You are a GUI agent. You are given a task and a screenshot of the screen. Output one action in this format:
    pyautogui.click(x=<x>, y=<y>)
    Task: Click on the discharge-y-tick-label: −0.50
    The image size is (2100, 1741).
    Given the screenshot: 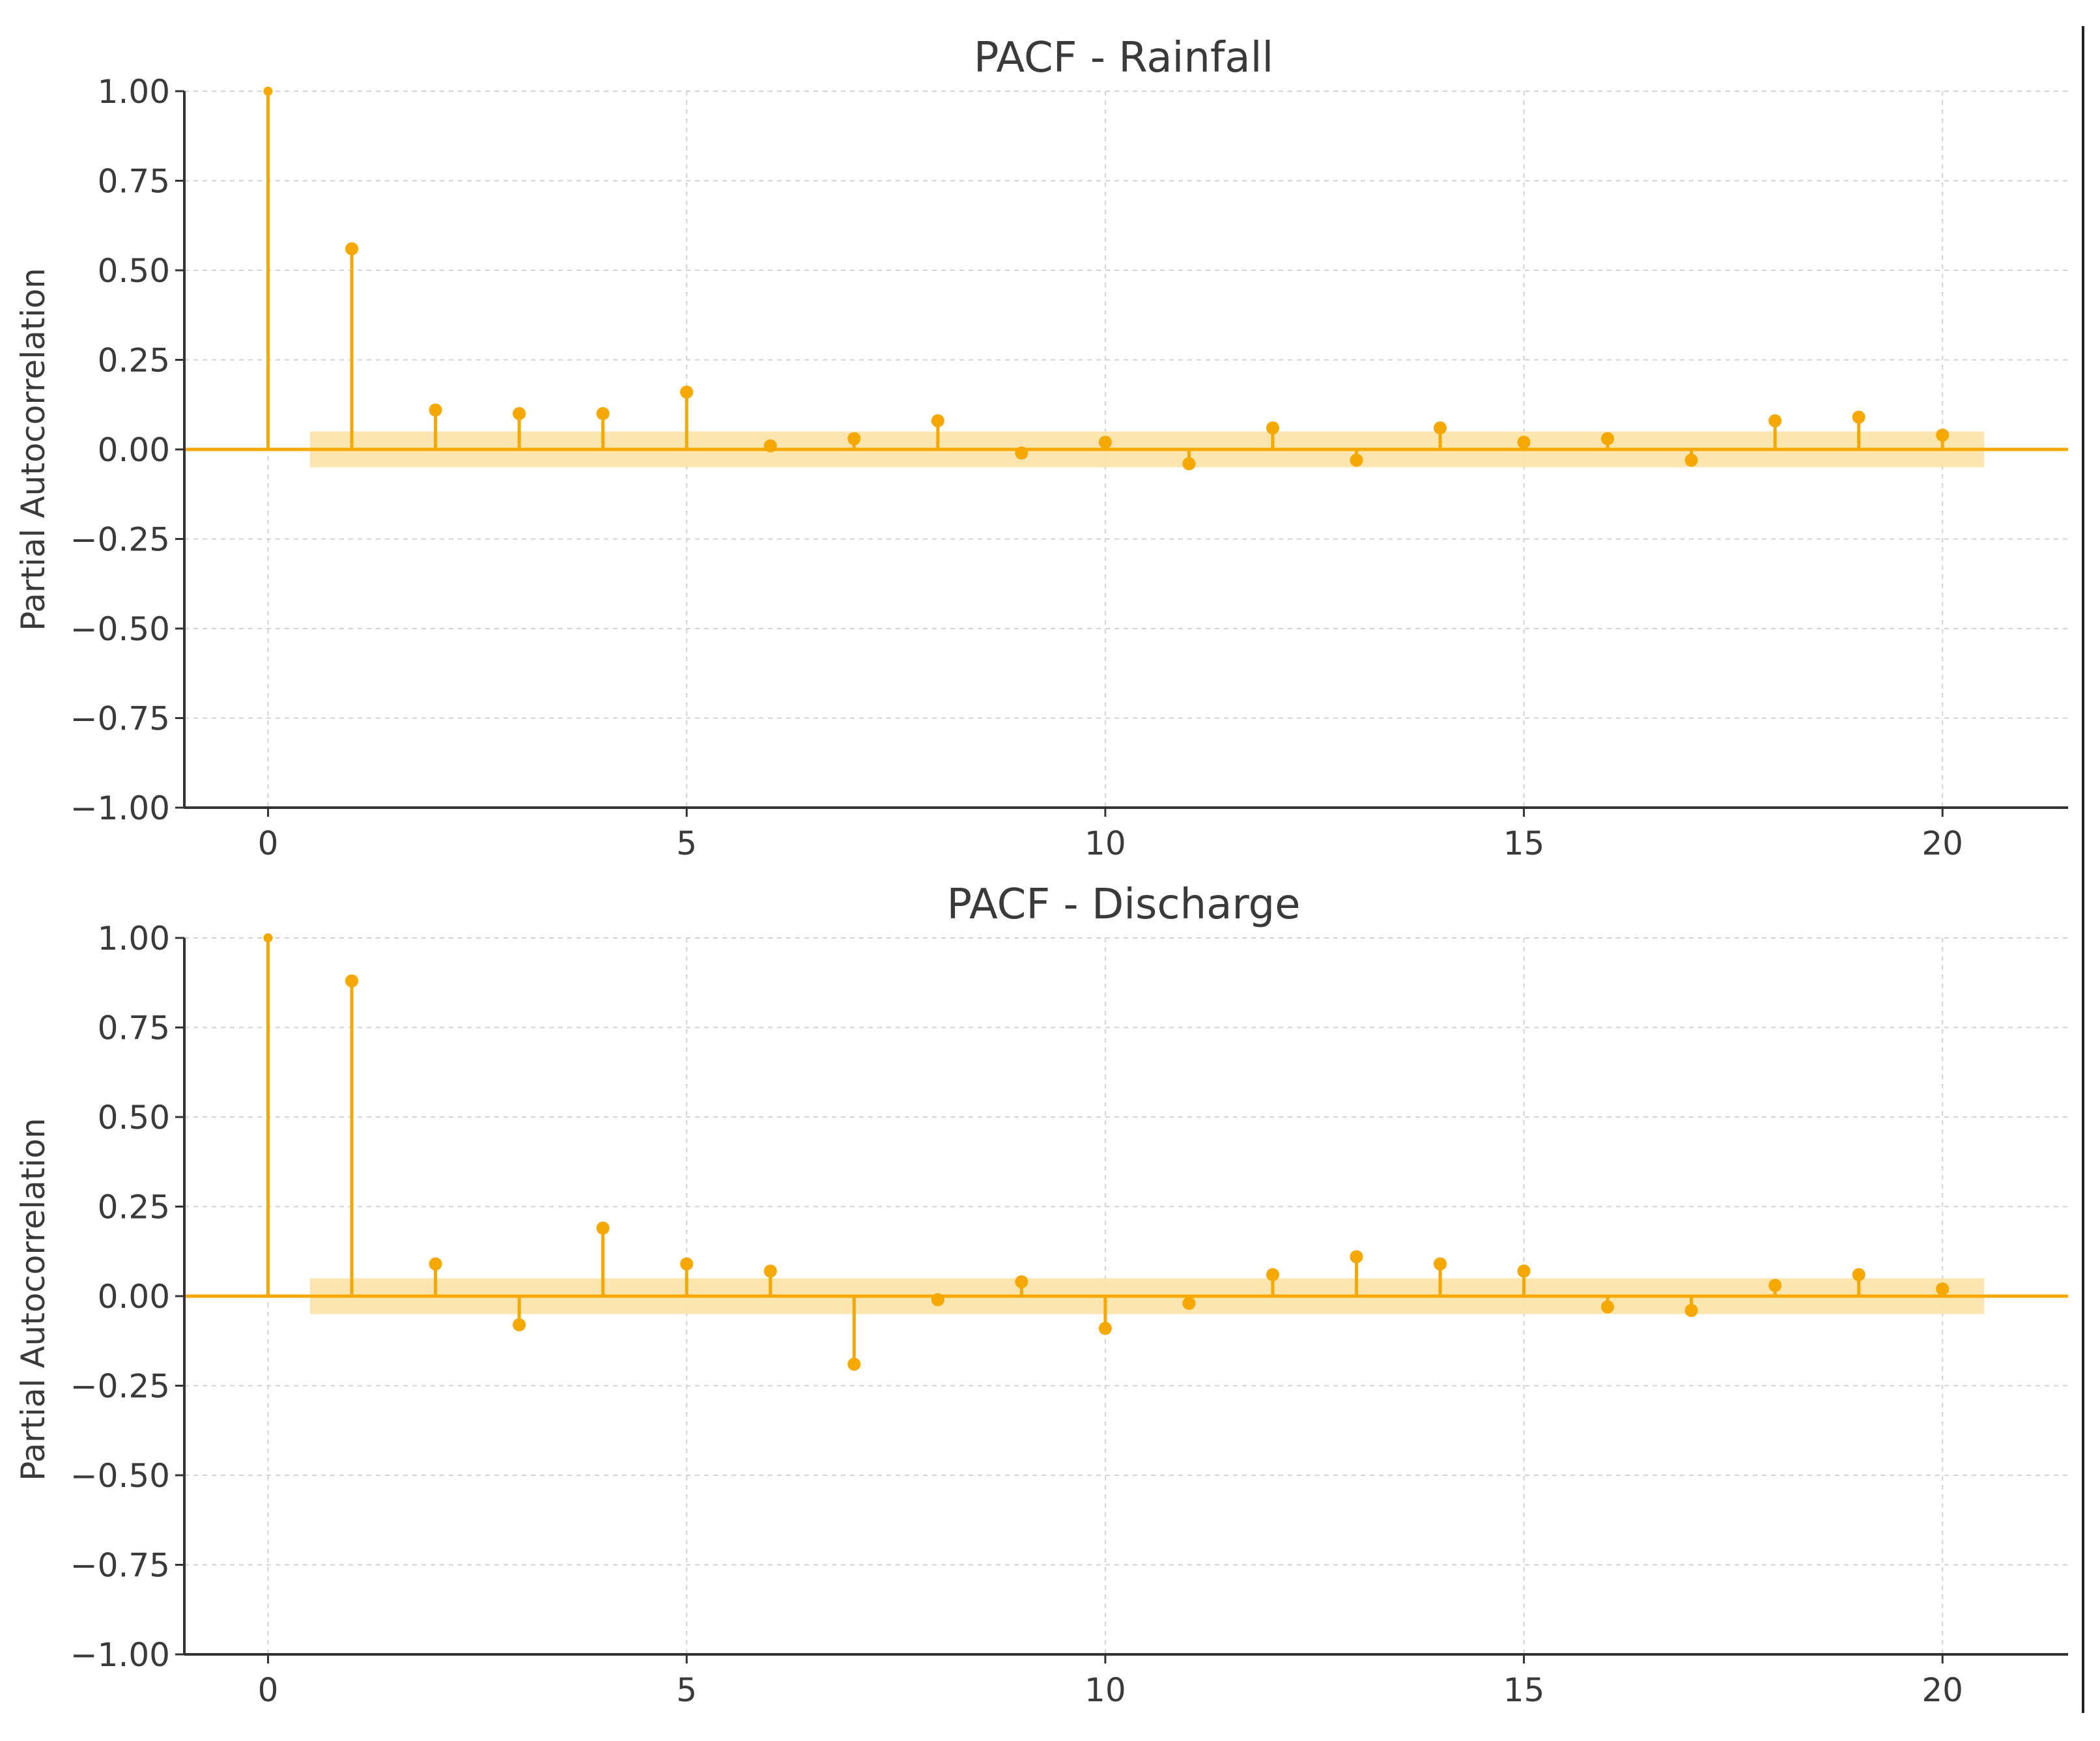 What is the action you would take?
    pyautogui.click(x=120, y=1476)
    